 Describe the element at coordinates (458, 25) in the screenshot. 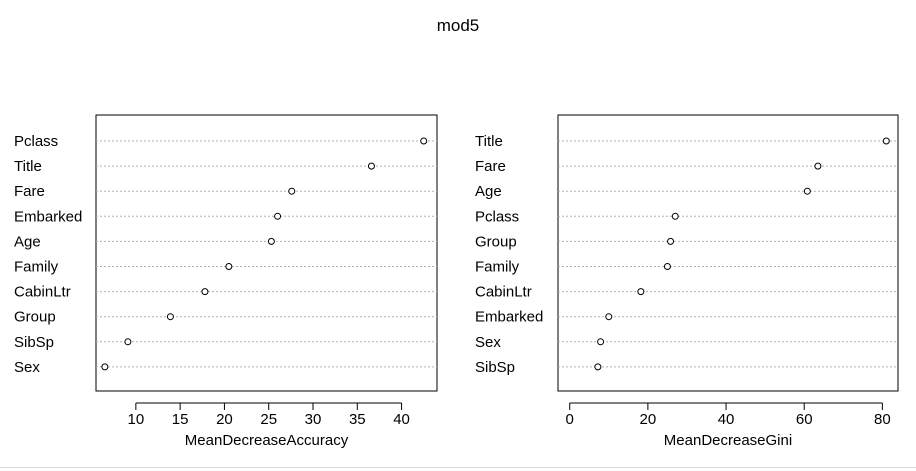

I see `chart-title: mod5` at that location.